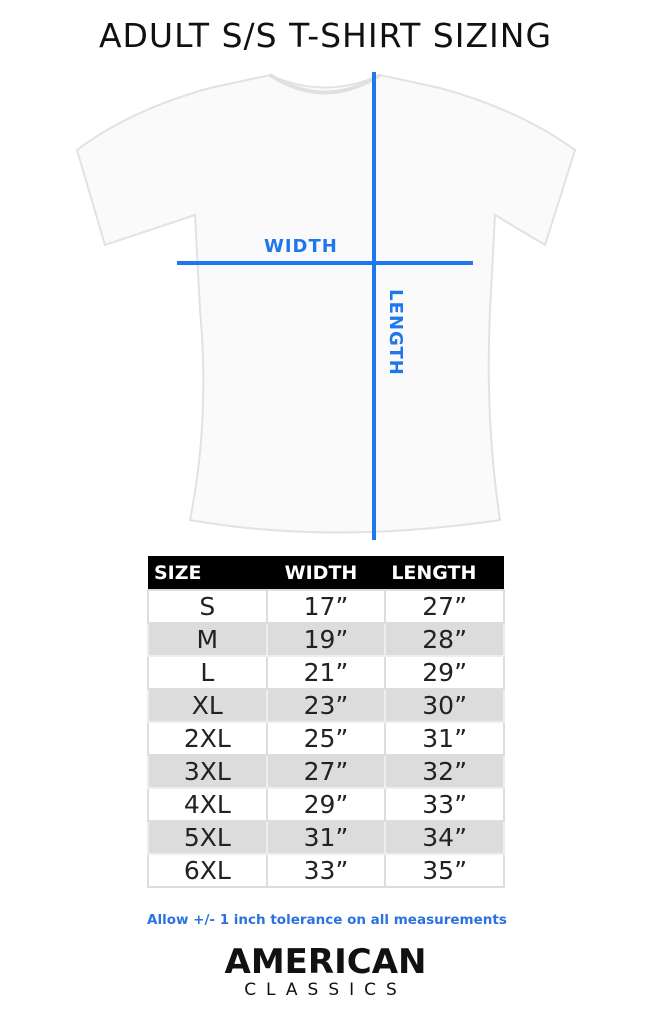  What do you see at coordinates (207, 837) in the screenshot?
I see `size-cell: 5XL` at bounding box center [207, 837].